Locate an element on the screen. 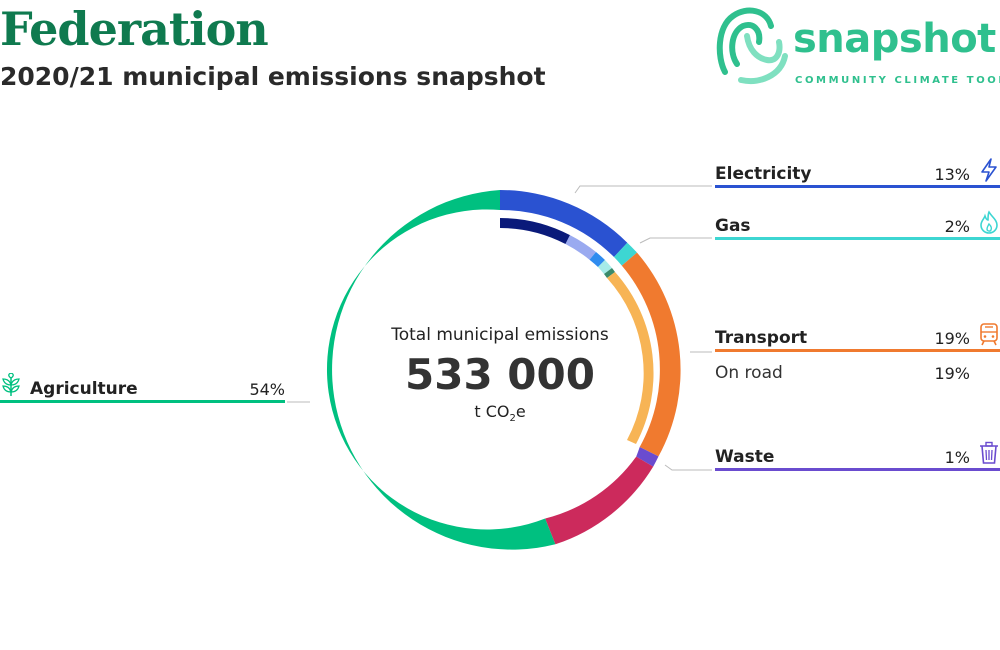  trash-icon is located at coordinates (989, 452).